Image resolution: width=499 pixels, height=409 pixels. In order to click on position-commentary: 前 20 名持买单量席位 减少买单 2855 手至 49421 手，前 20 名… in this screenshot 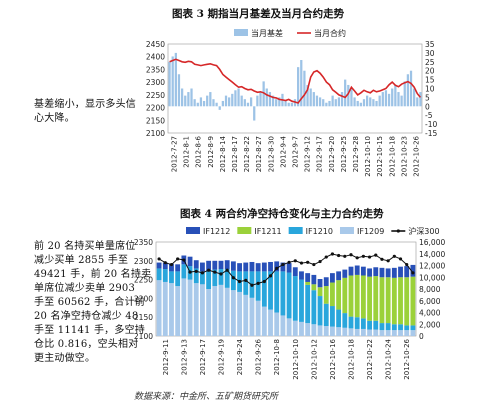, I will do `click(92, 303)`.